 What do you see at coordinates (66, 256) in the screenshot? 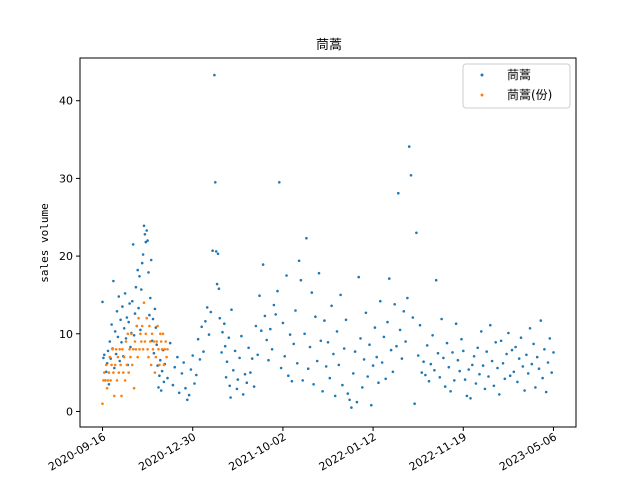
I see `y-tick-label: 20` at bounding box center [66, 256].